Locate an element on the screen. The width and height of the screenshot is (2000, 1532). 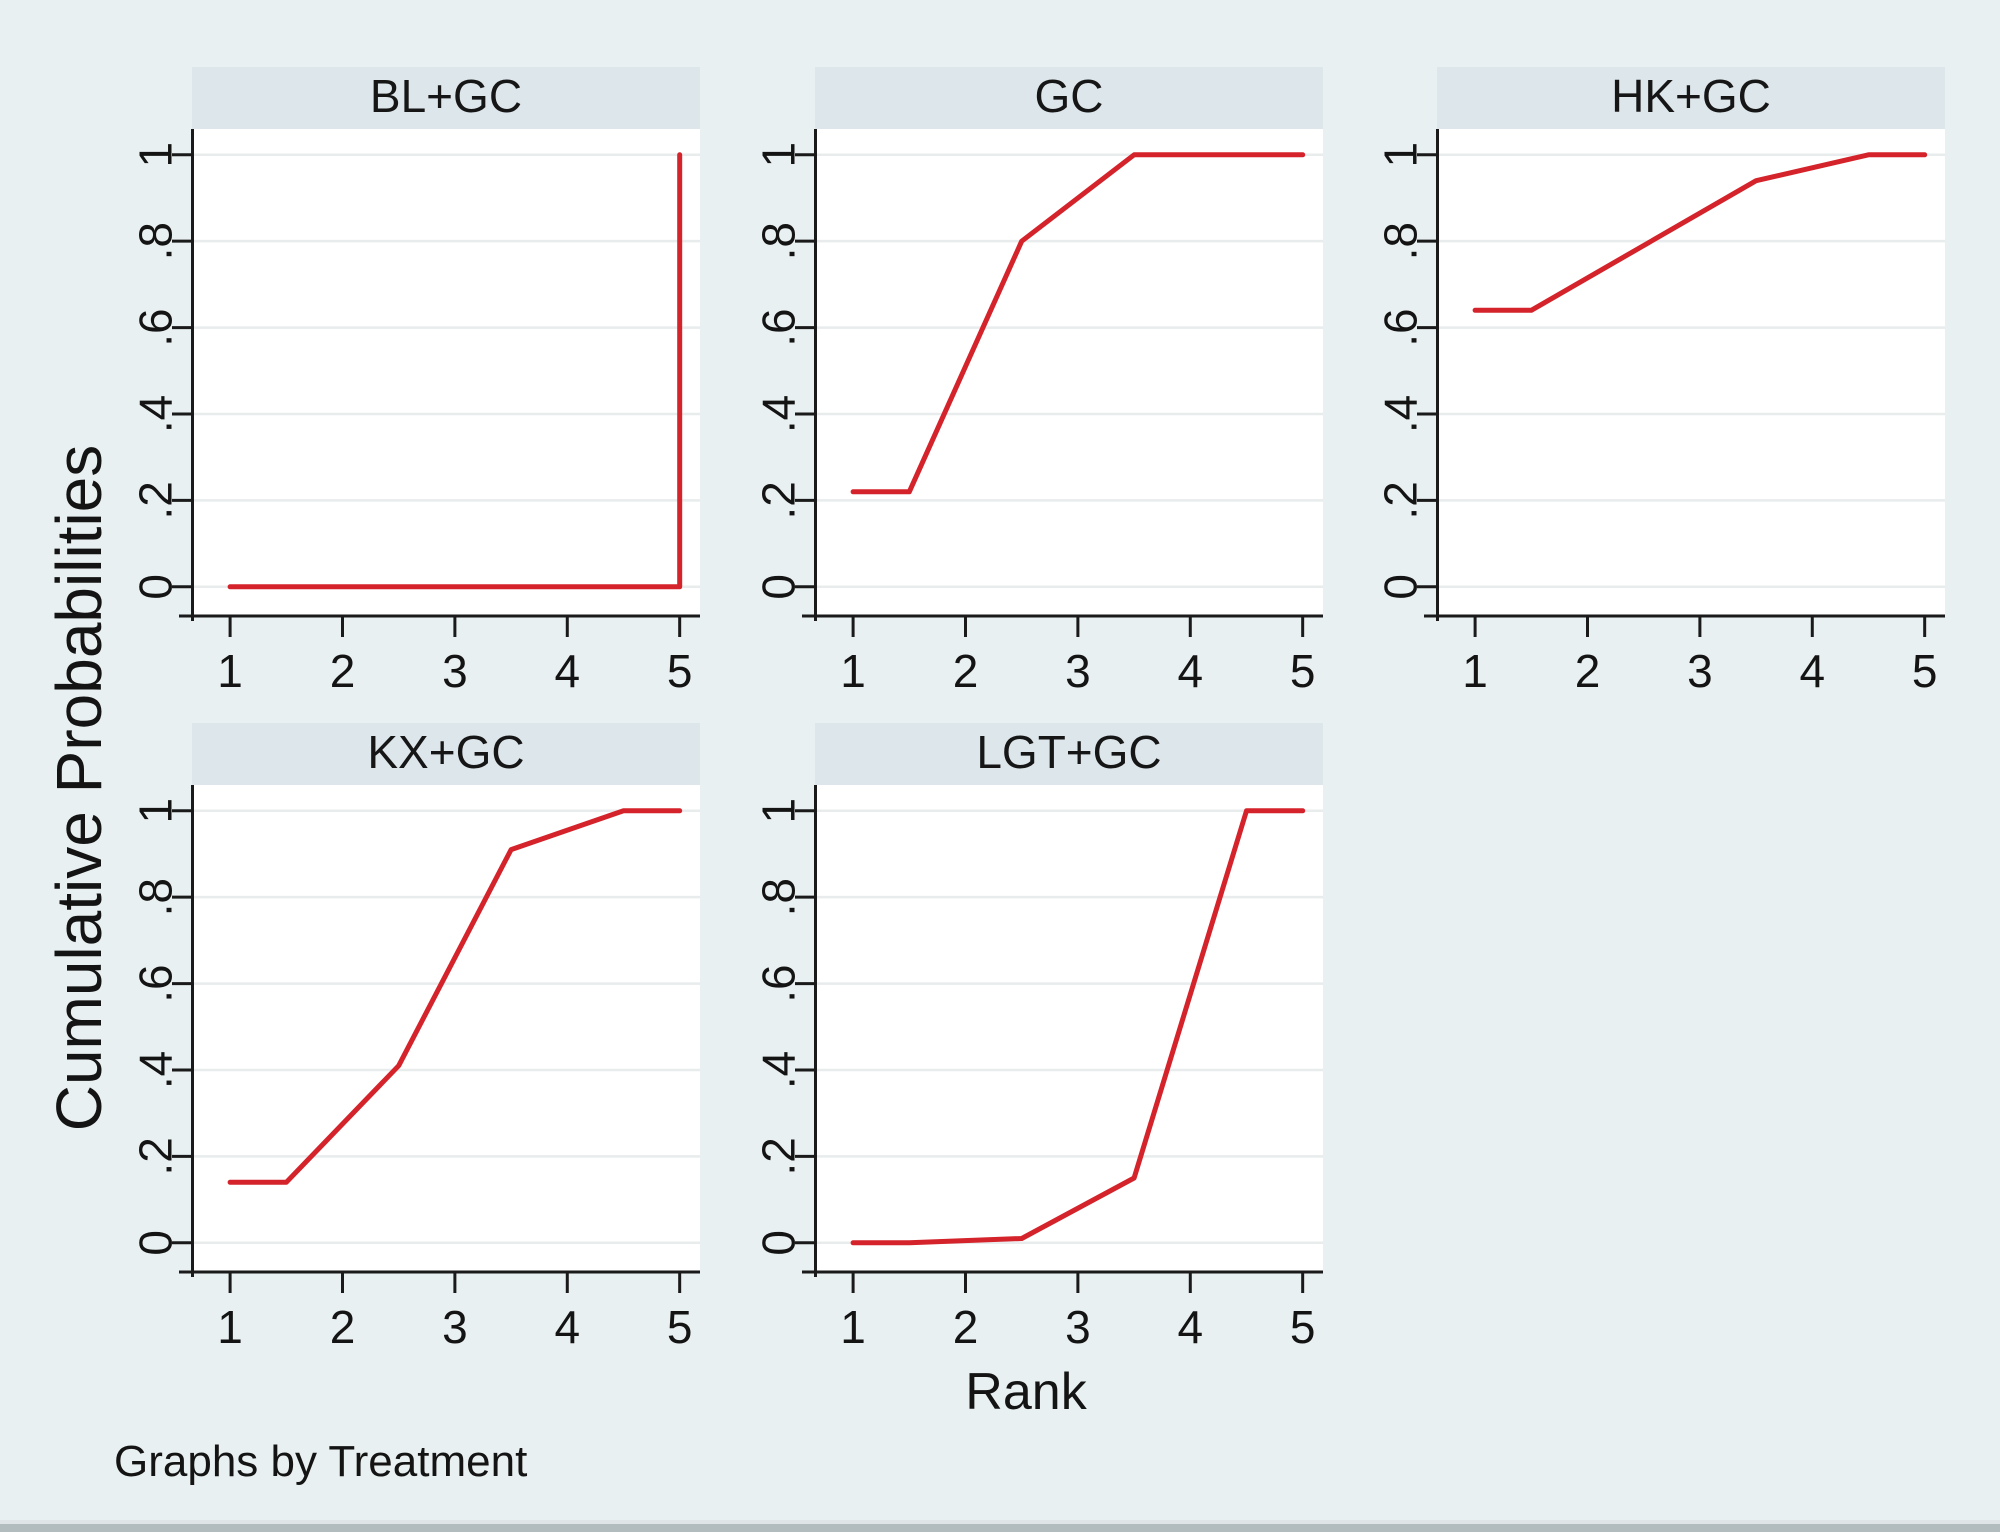
bottom-border is located at coordinates (1000, 1528).